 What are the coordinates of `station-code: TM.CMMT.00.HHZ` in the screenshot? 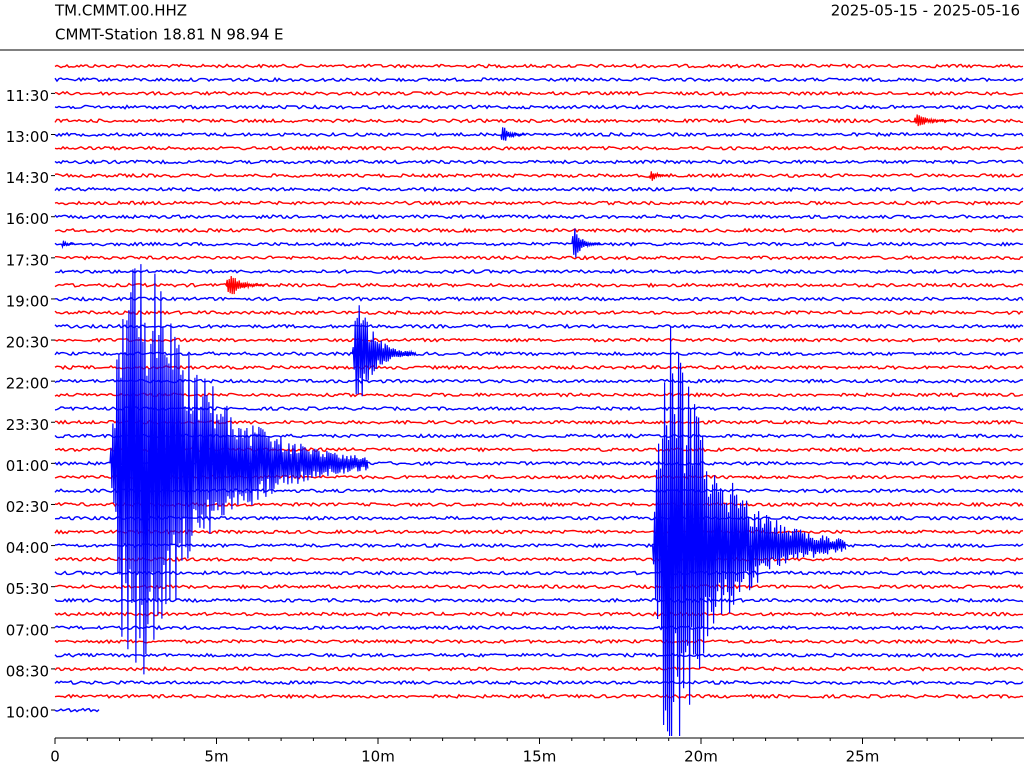 It's located at (120, 11).